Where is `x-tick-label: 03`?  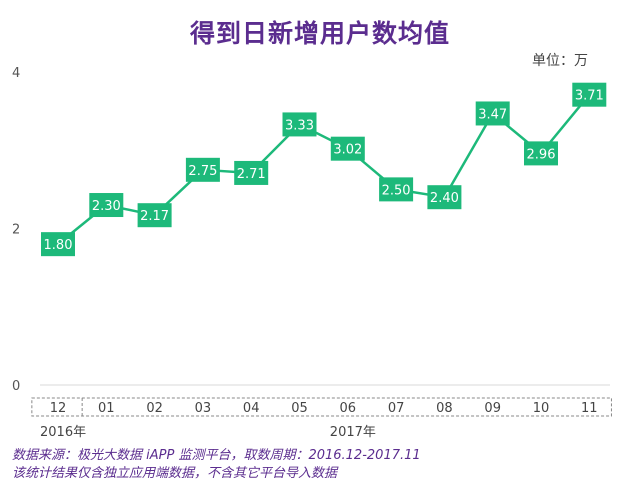
x-tick-label: 03 is located at coordinates (203, 408).